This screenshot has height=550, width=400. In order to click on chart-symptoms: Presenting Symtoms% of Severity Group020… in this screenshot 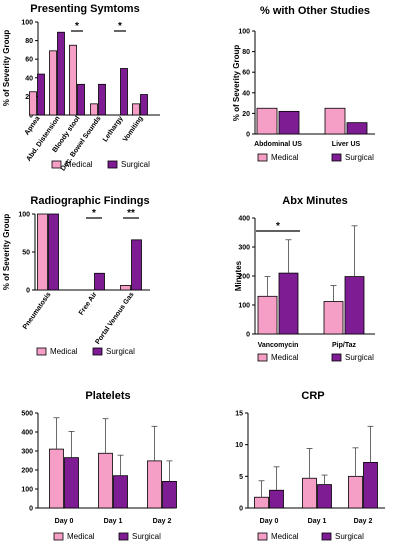, I will do `click(81, 87)`.